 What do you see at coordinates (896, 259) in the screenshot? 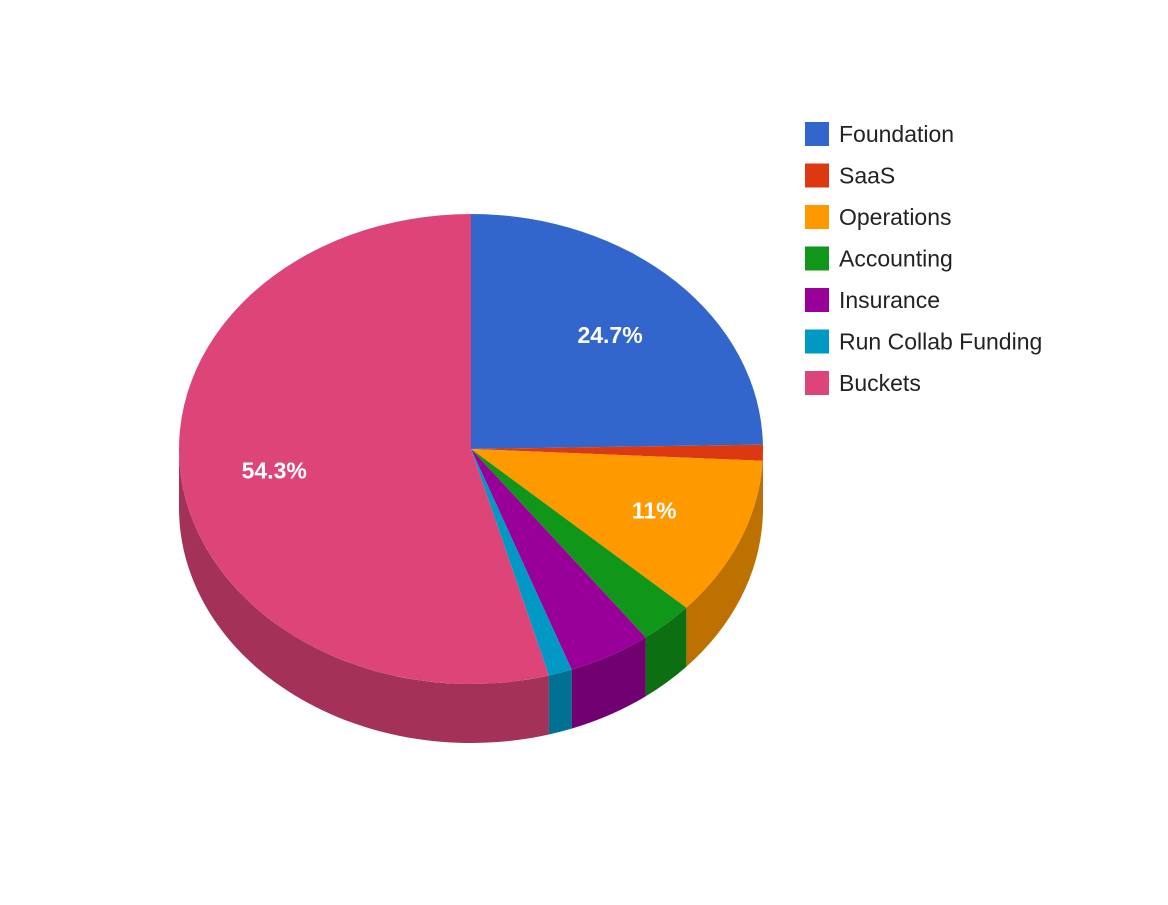
I see `legend-label-accounting: Accounting` at bounding box center [896, 259].